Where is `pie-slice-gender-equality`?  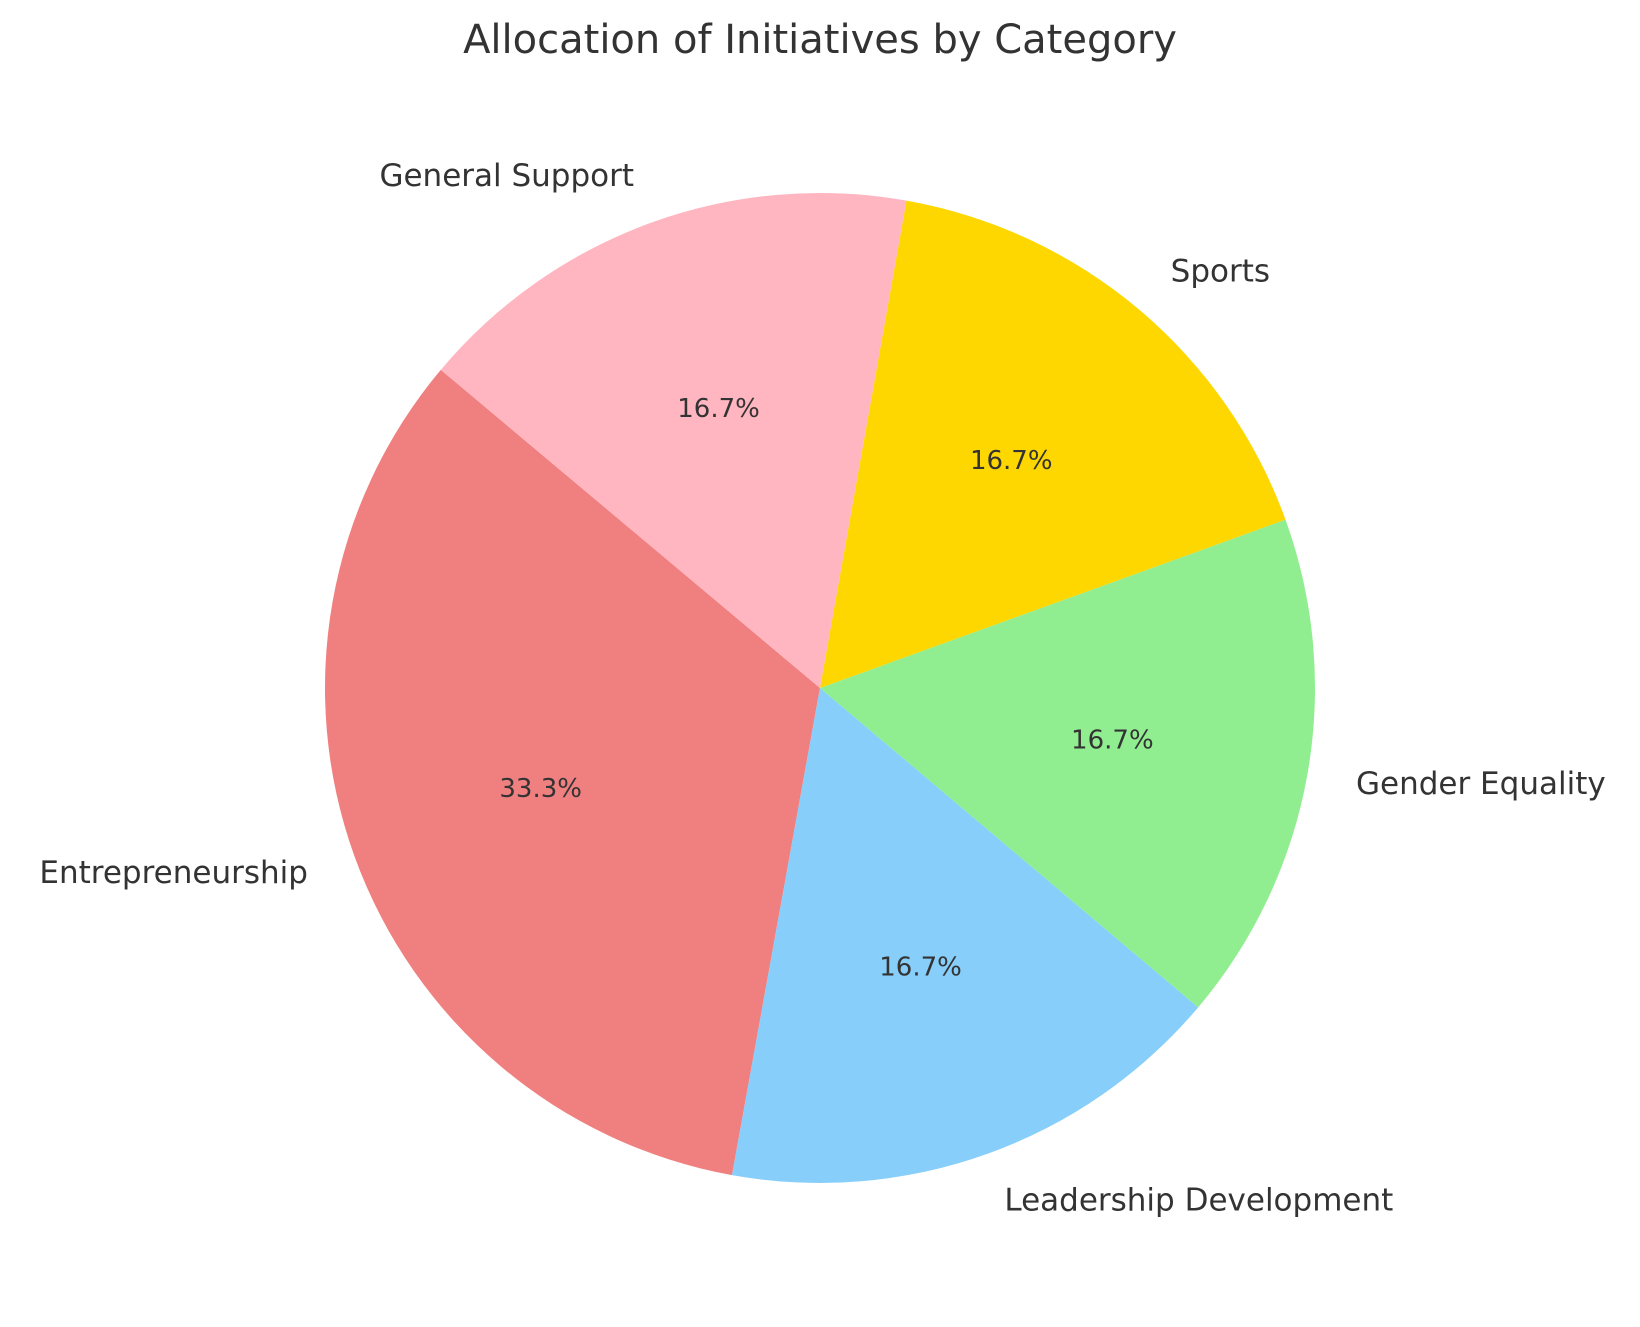 pie-slice-gender-equality is located at coordinates (1067, 763).